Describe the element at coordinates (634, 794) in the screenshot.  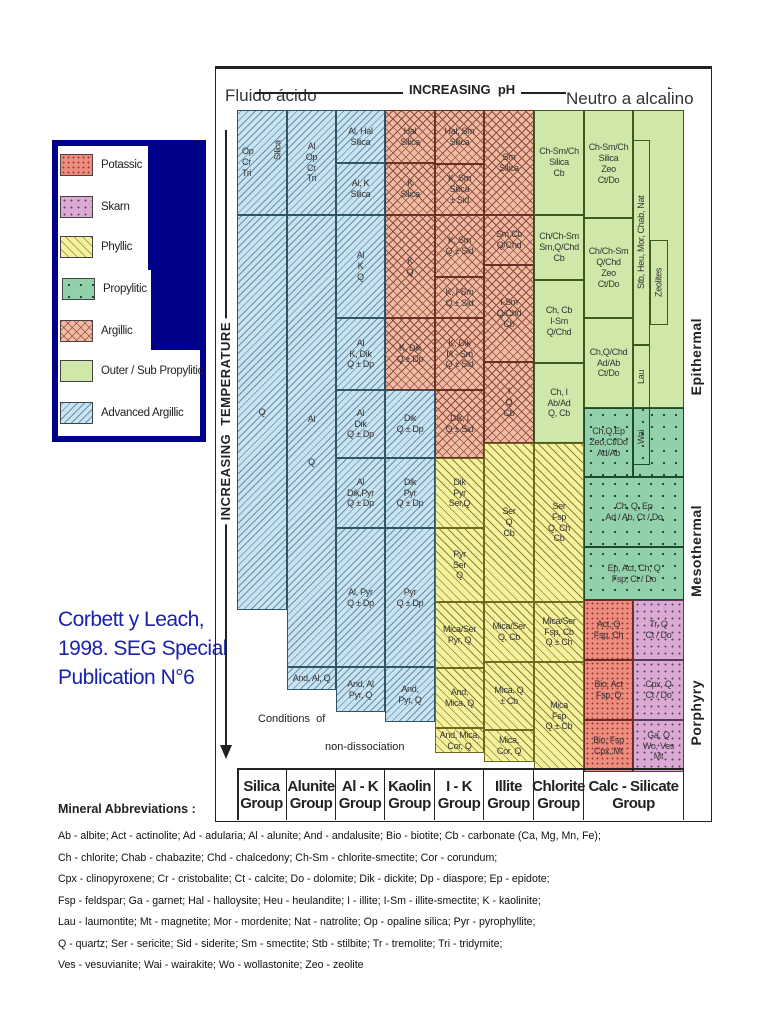
I see `group-header: Calc - Silicate Group` at that location.